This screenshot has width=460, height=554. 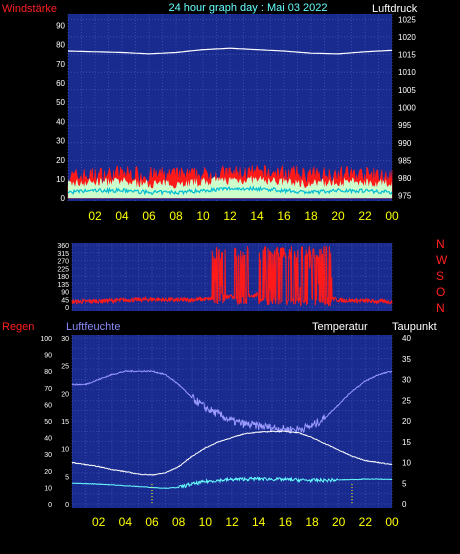 I want to click on compass-tick-label: N, so click(x=440, y=244).